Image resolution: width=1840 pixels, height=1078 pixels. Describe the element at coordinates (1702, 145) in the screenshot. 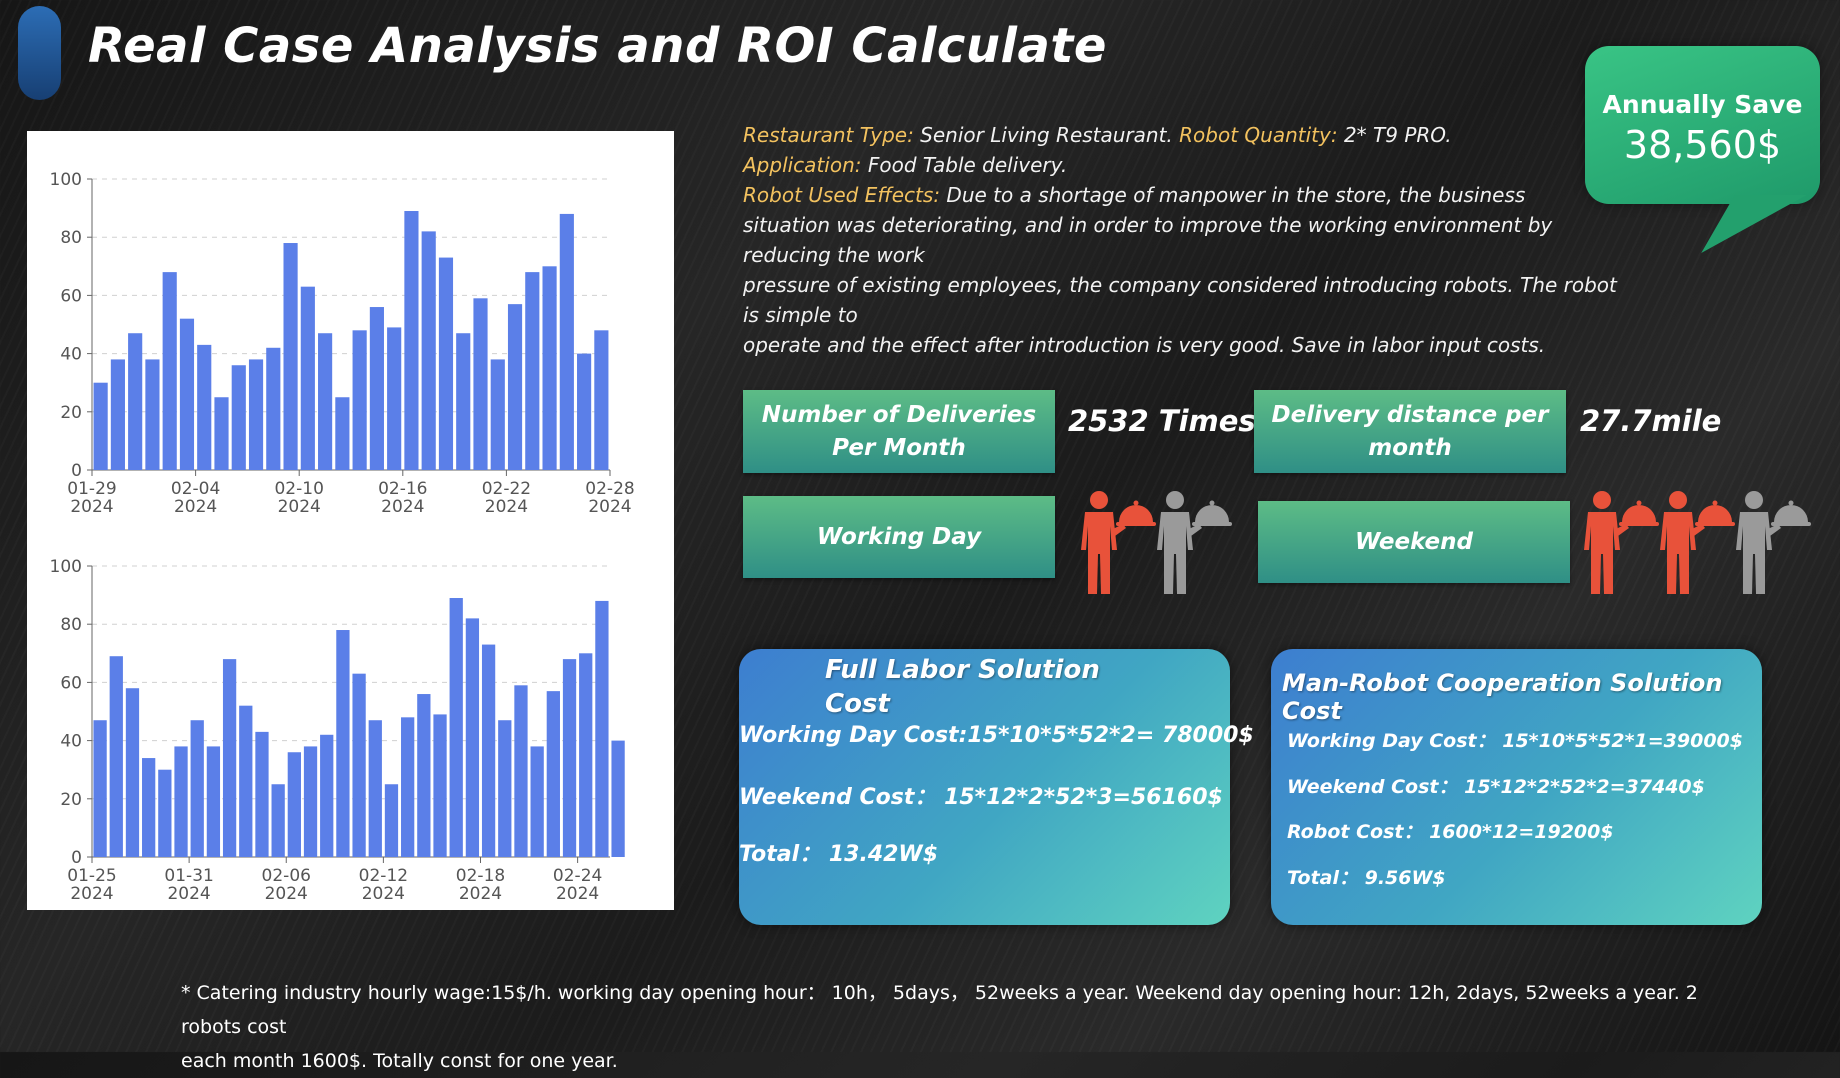

I see `annual-save-value: 38,560$` at that location.